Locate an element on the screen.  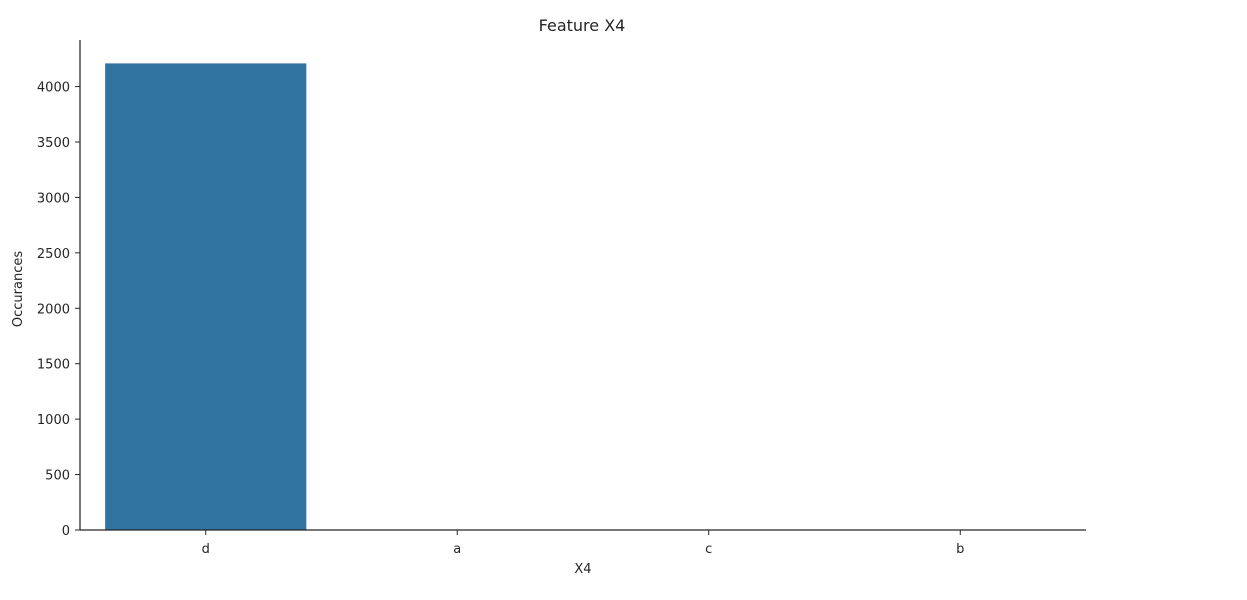
y-tick-label: 0 is located at coordinates (66, 531).